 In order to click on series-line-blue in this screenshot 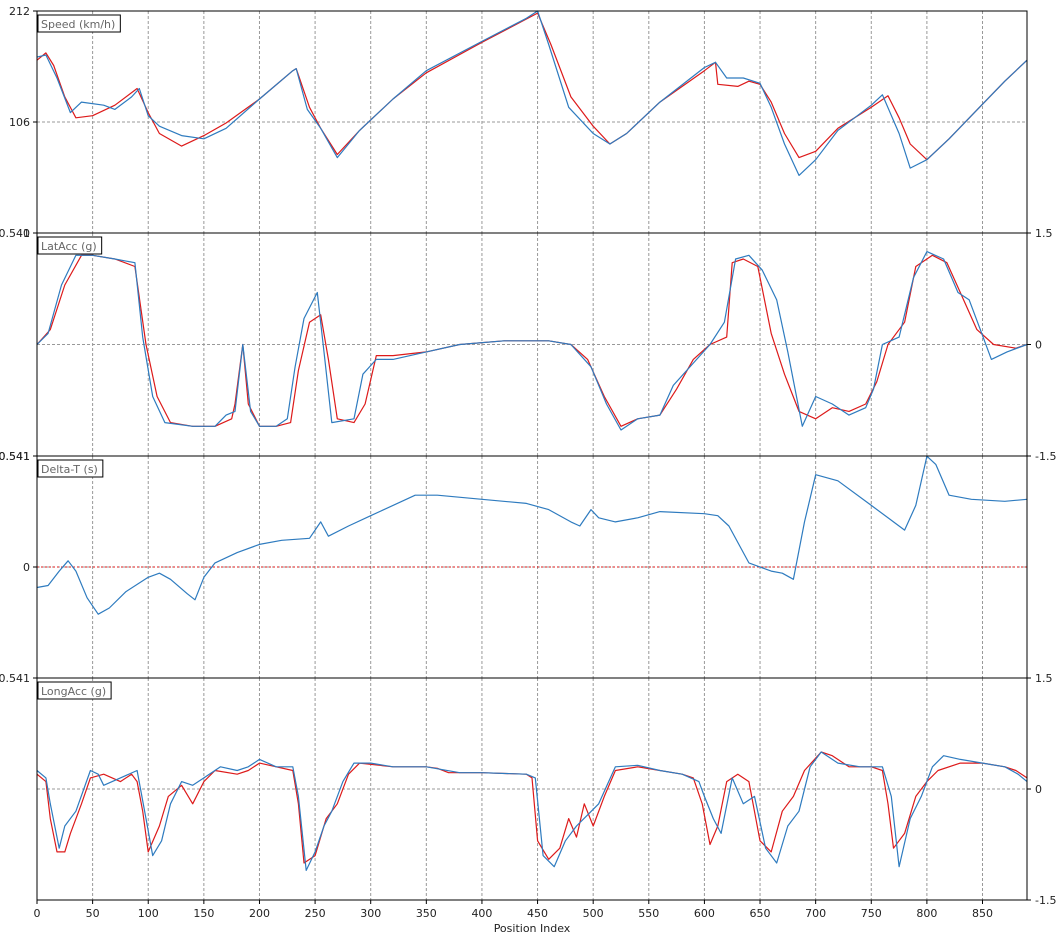, I will do `click(532, 811)`.